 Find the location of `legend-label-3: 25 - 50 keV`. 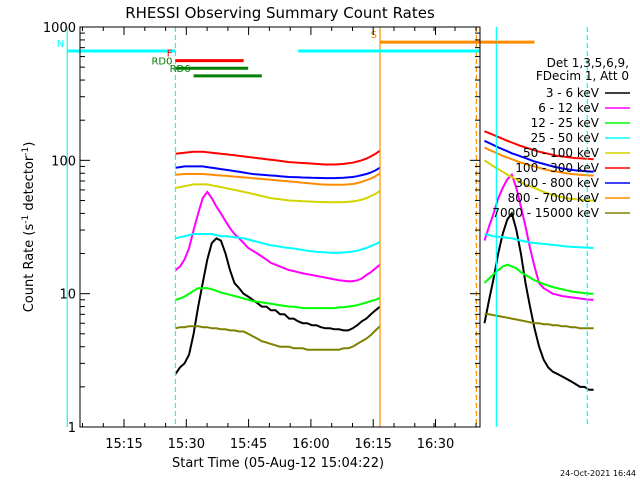

legend-label-3: 25 - 50 keV is located at coordinates (565, 138).